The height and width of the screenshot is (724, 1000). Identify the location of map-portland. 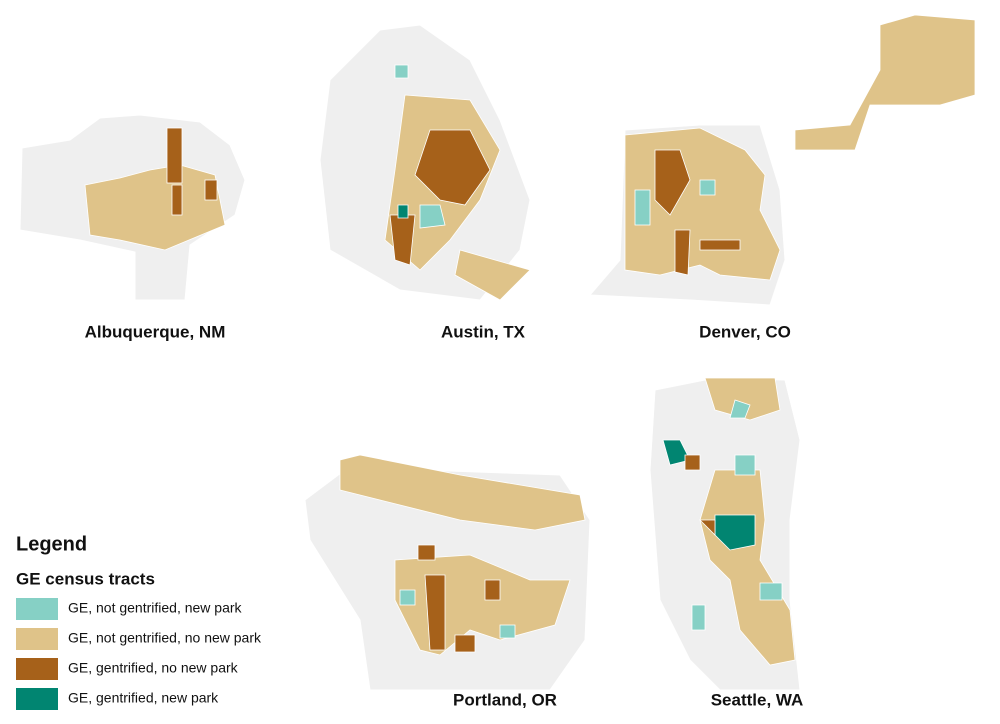
(447, 572).